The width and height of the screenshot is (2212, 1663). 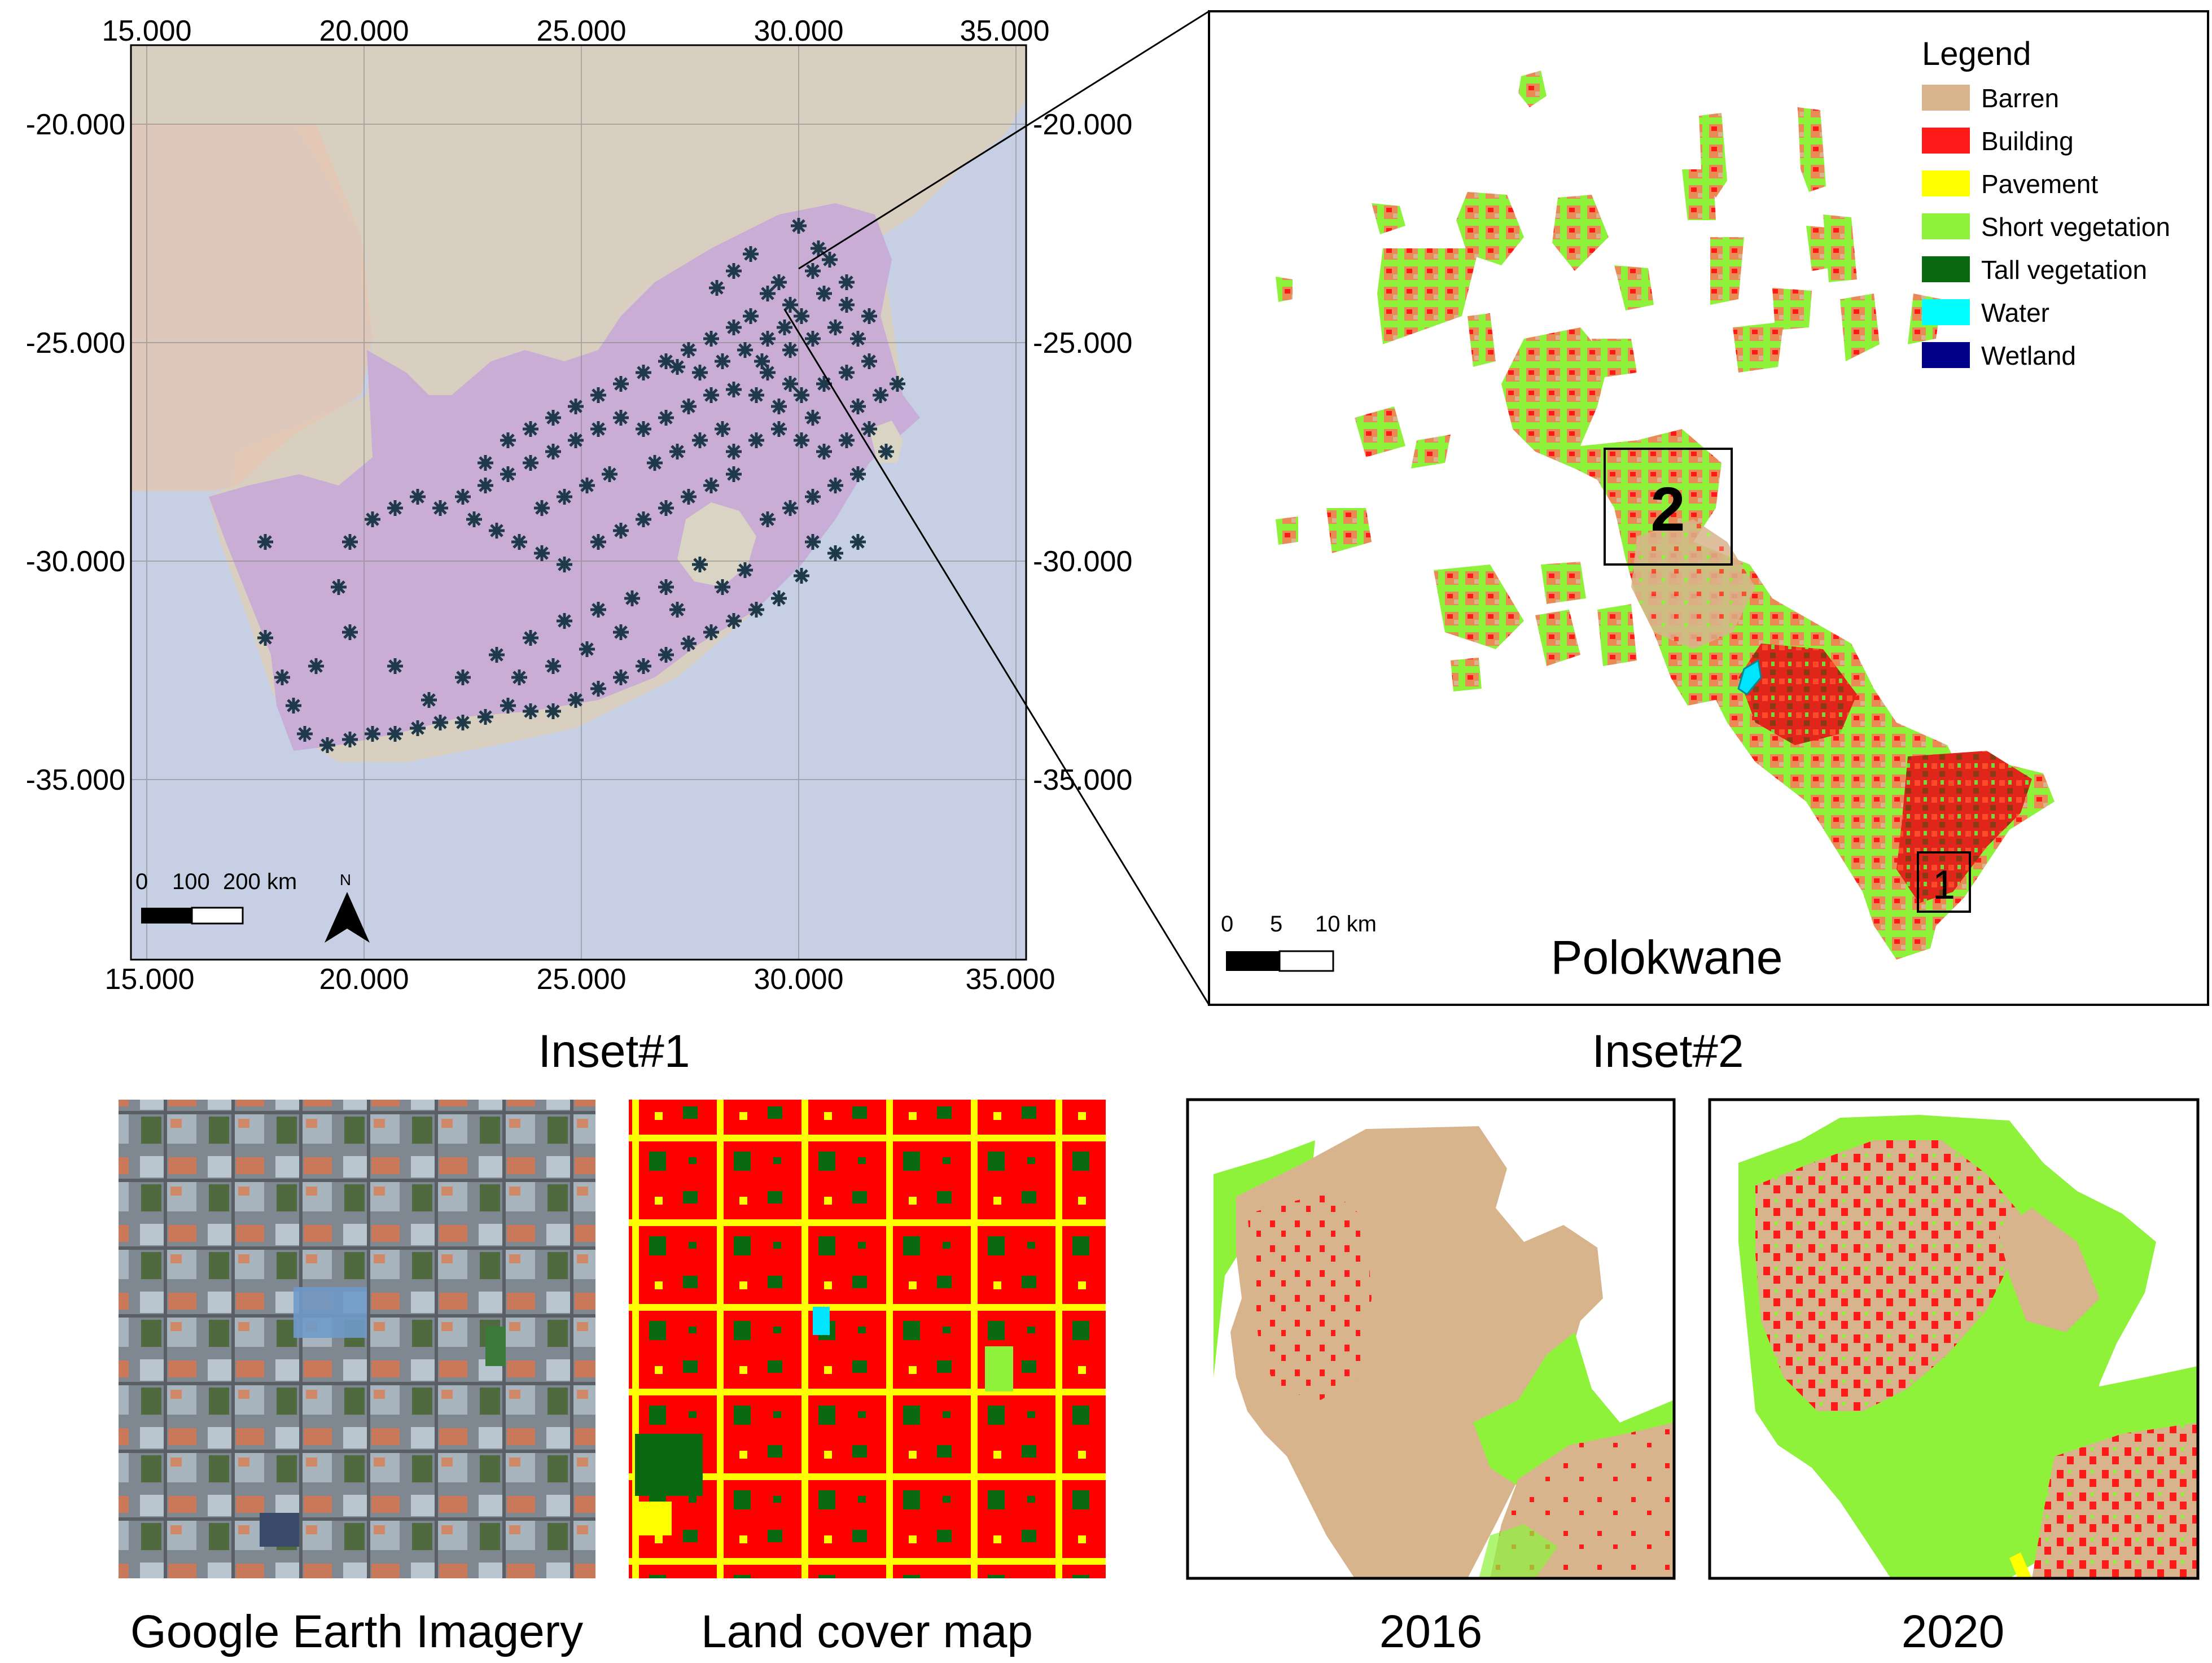 I want to click on inset-2-panel-2016-frame, so click(x=1431, y=1339).